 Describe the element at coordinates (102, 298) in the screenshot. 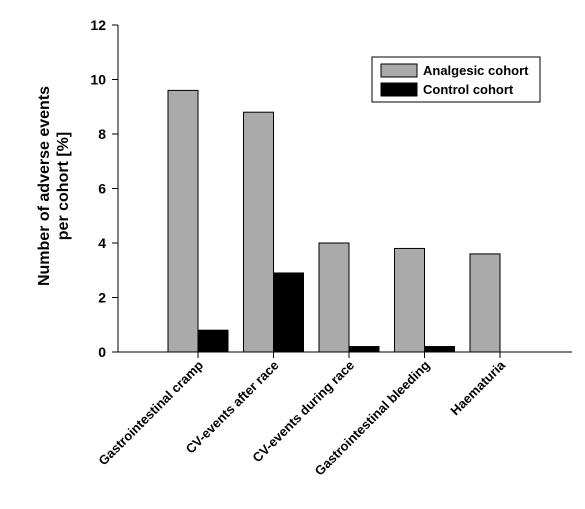

I see `y-tick-label: 2` at that location.